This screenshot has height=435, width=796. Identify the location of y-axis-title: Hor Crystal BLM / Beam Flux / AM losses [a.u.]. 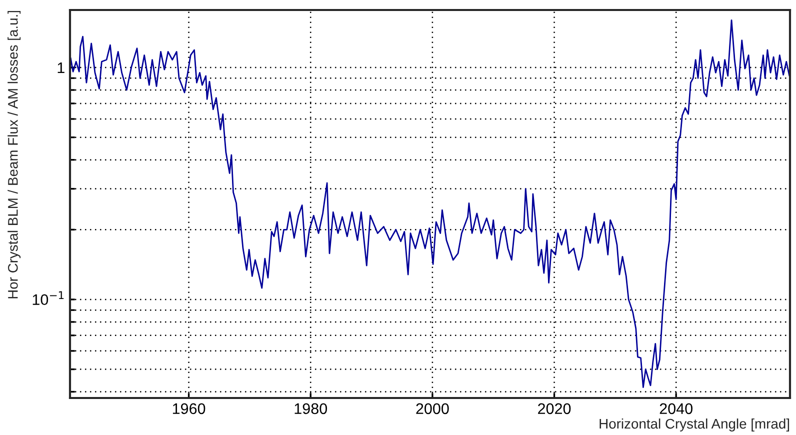
(14, 154).